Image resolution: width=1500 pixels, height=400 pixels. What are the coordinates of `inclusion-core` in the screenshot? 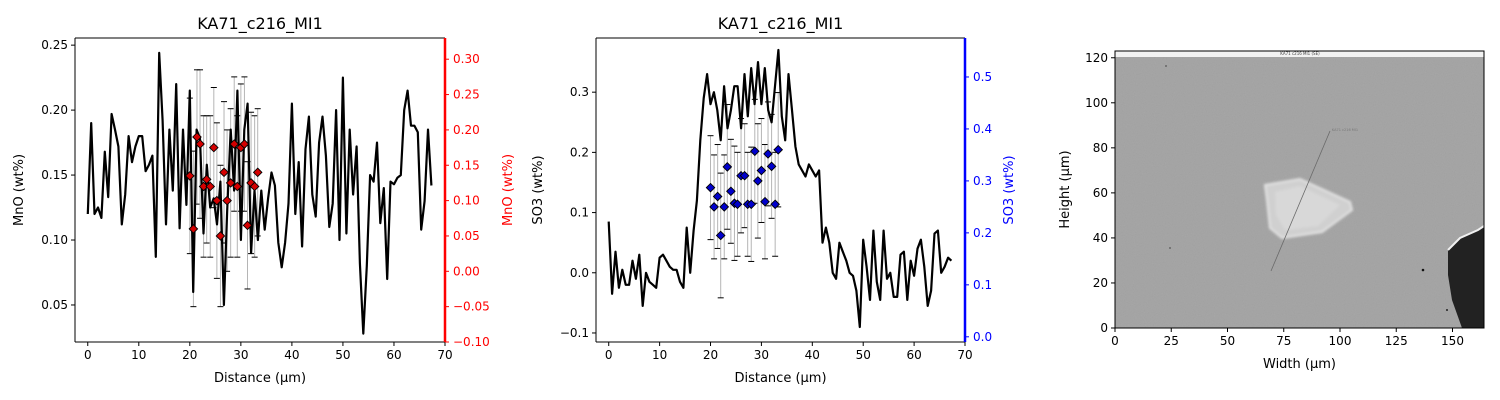 It's located at (1307, 208).